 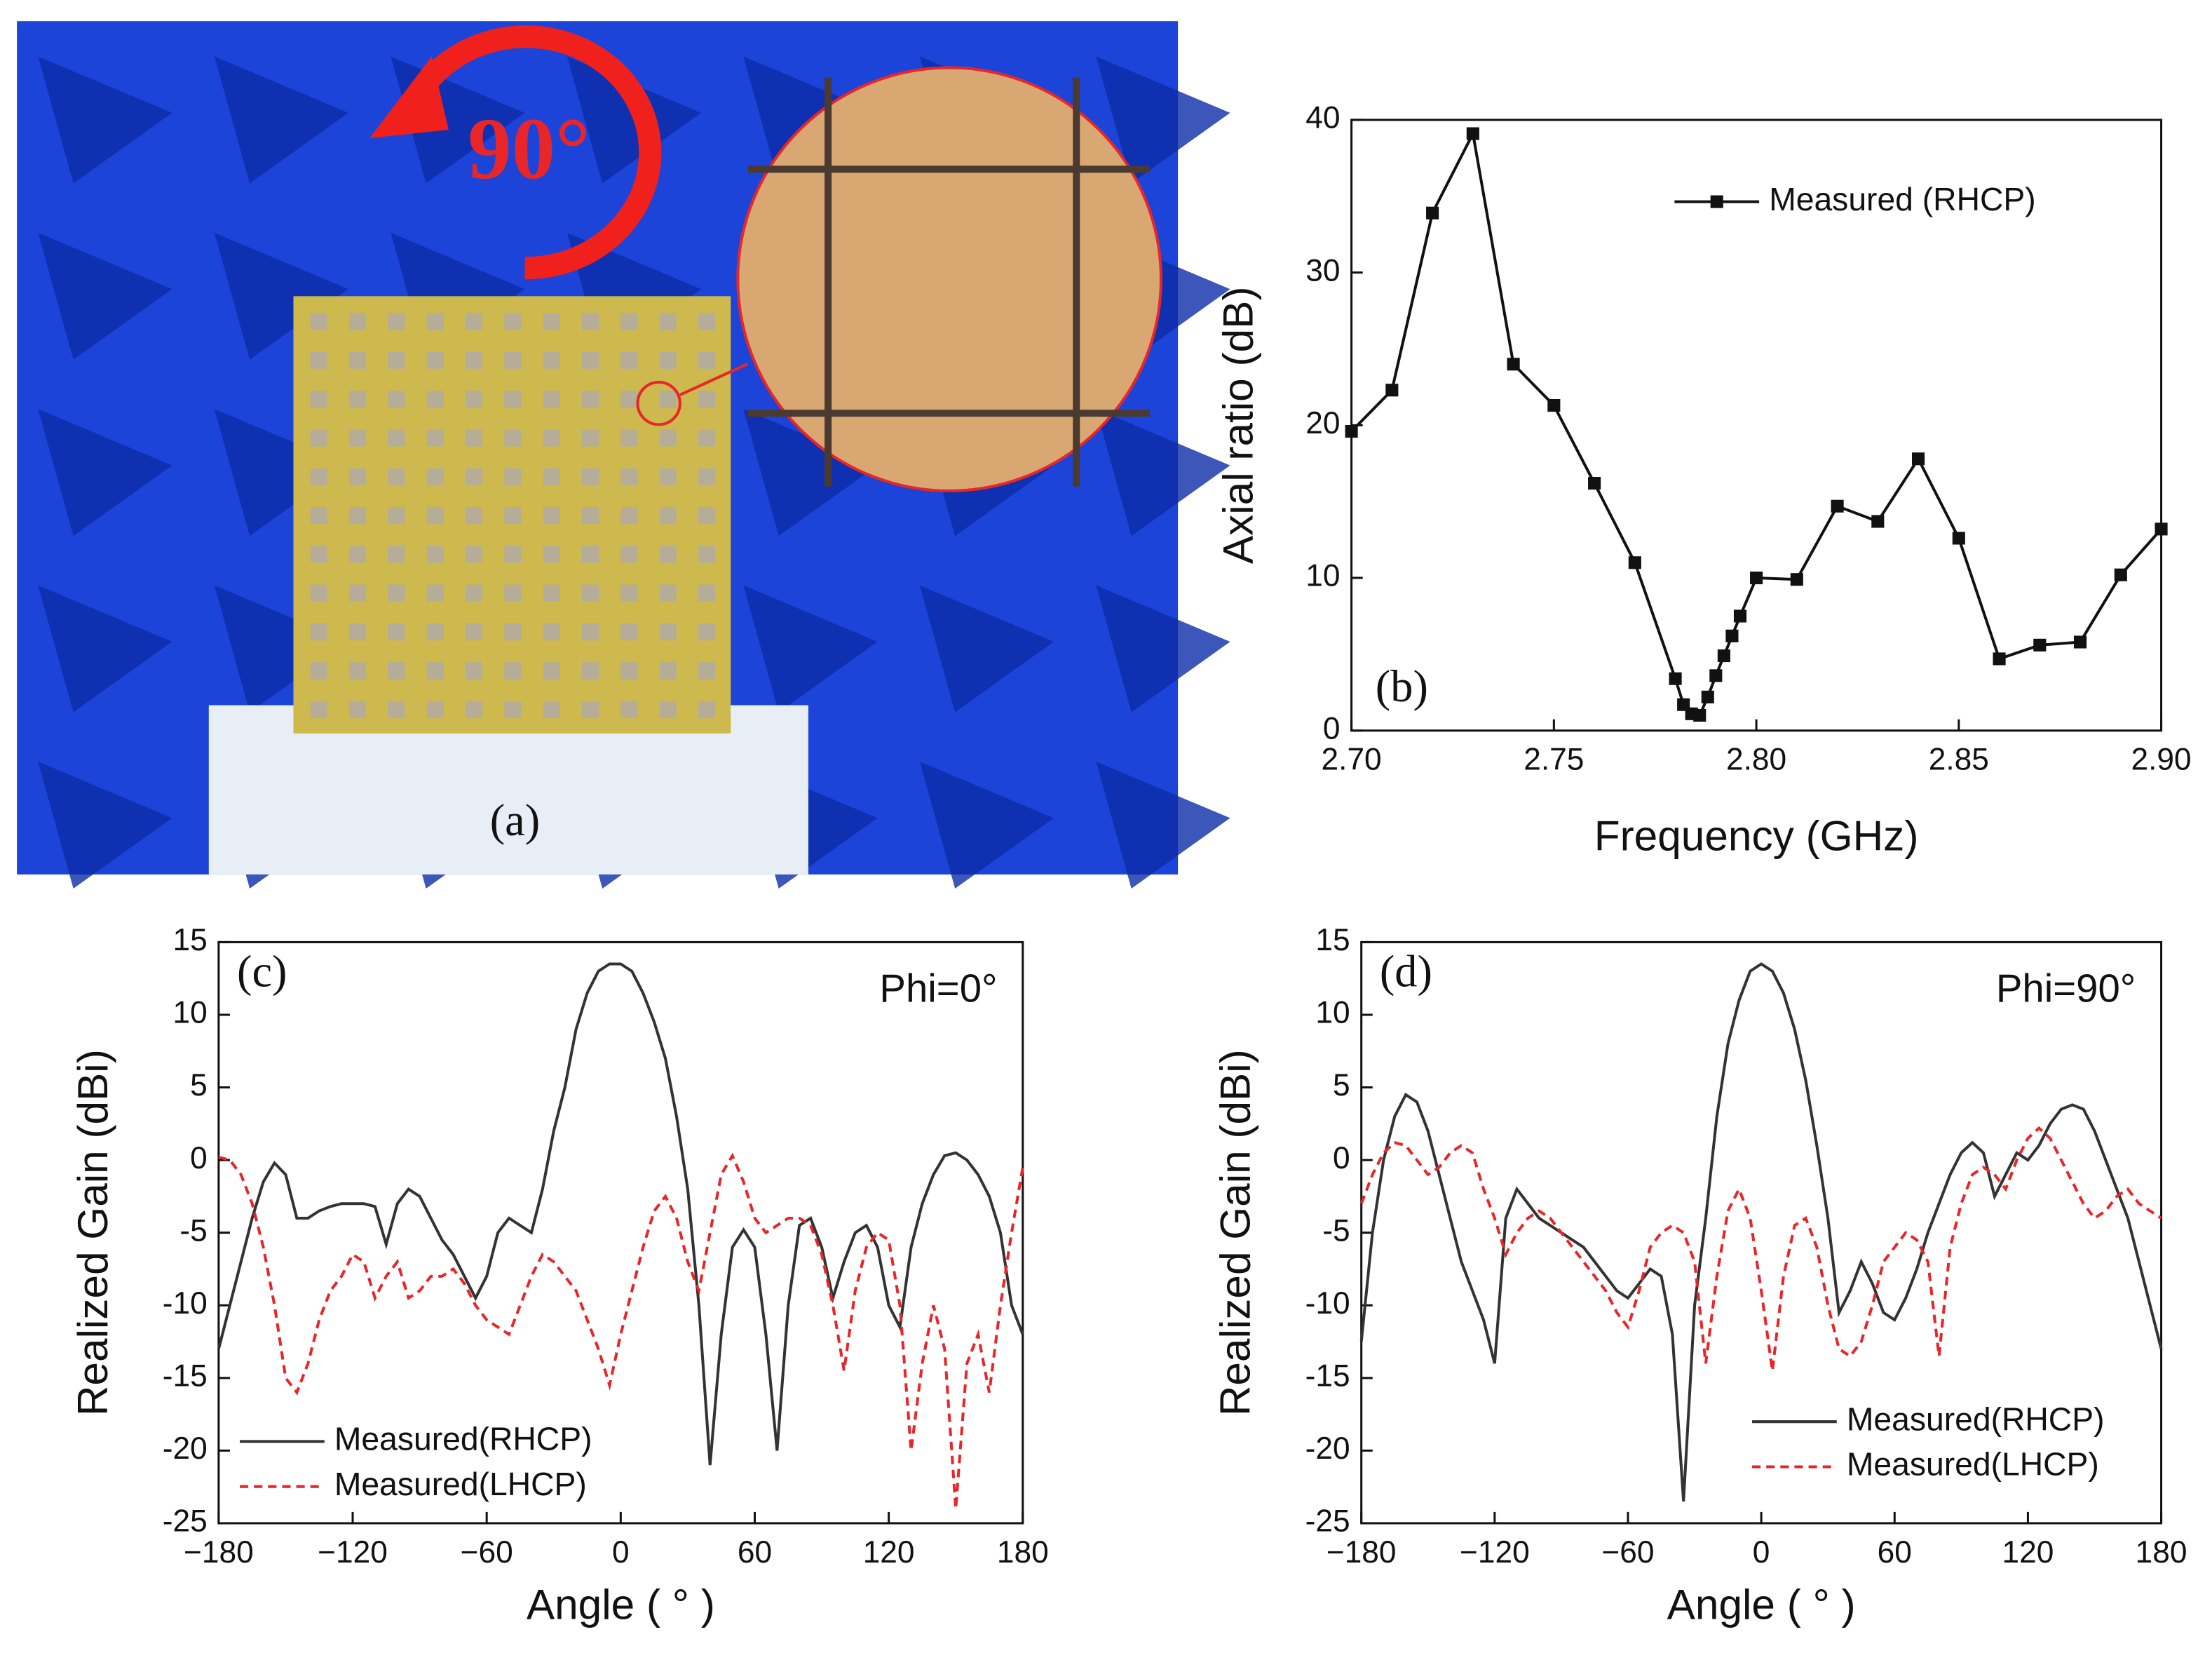 What do you see at coordinates (185, 1376) in the screenshot?
I see `y-tick-label: -15` at bounding box center [185, 1376].